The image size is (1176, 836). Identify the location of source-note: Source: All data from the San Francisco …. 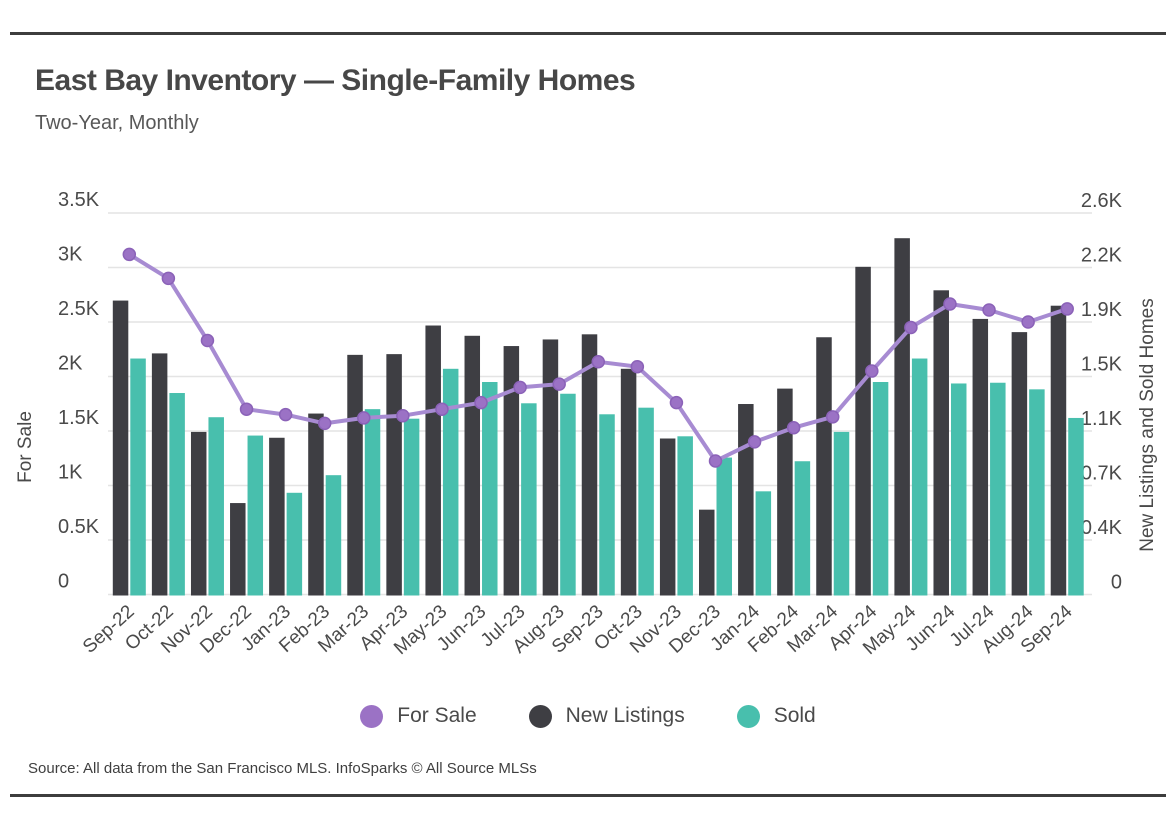
(282, 768).